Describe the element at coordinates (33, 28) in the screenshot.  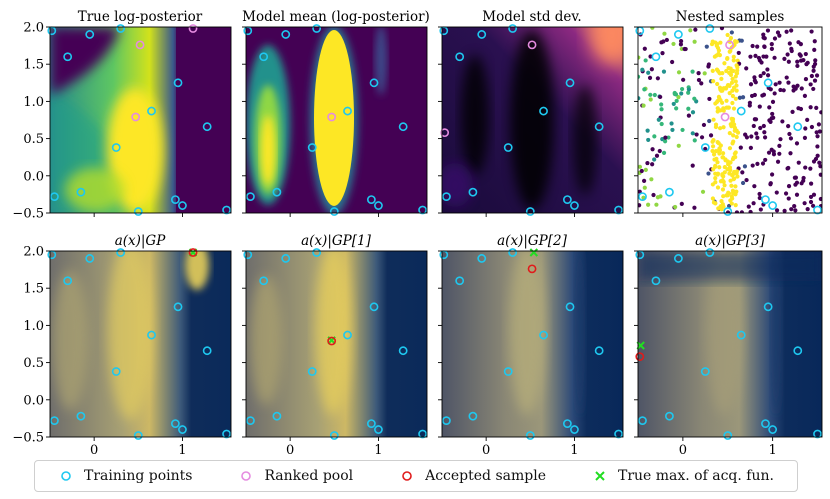
I see `y-tick-label: 2.0` at that location.